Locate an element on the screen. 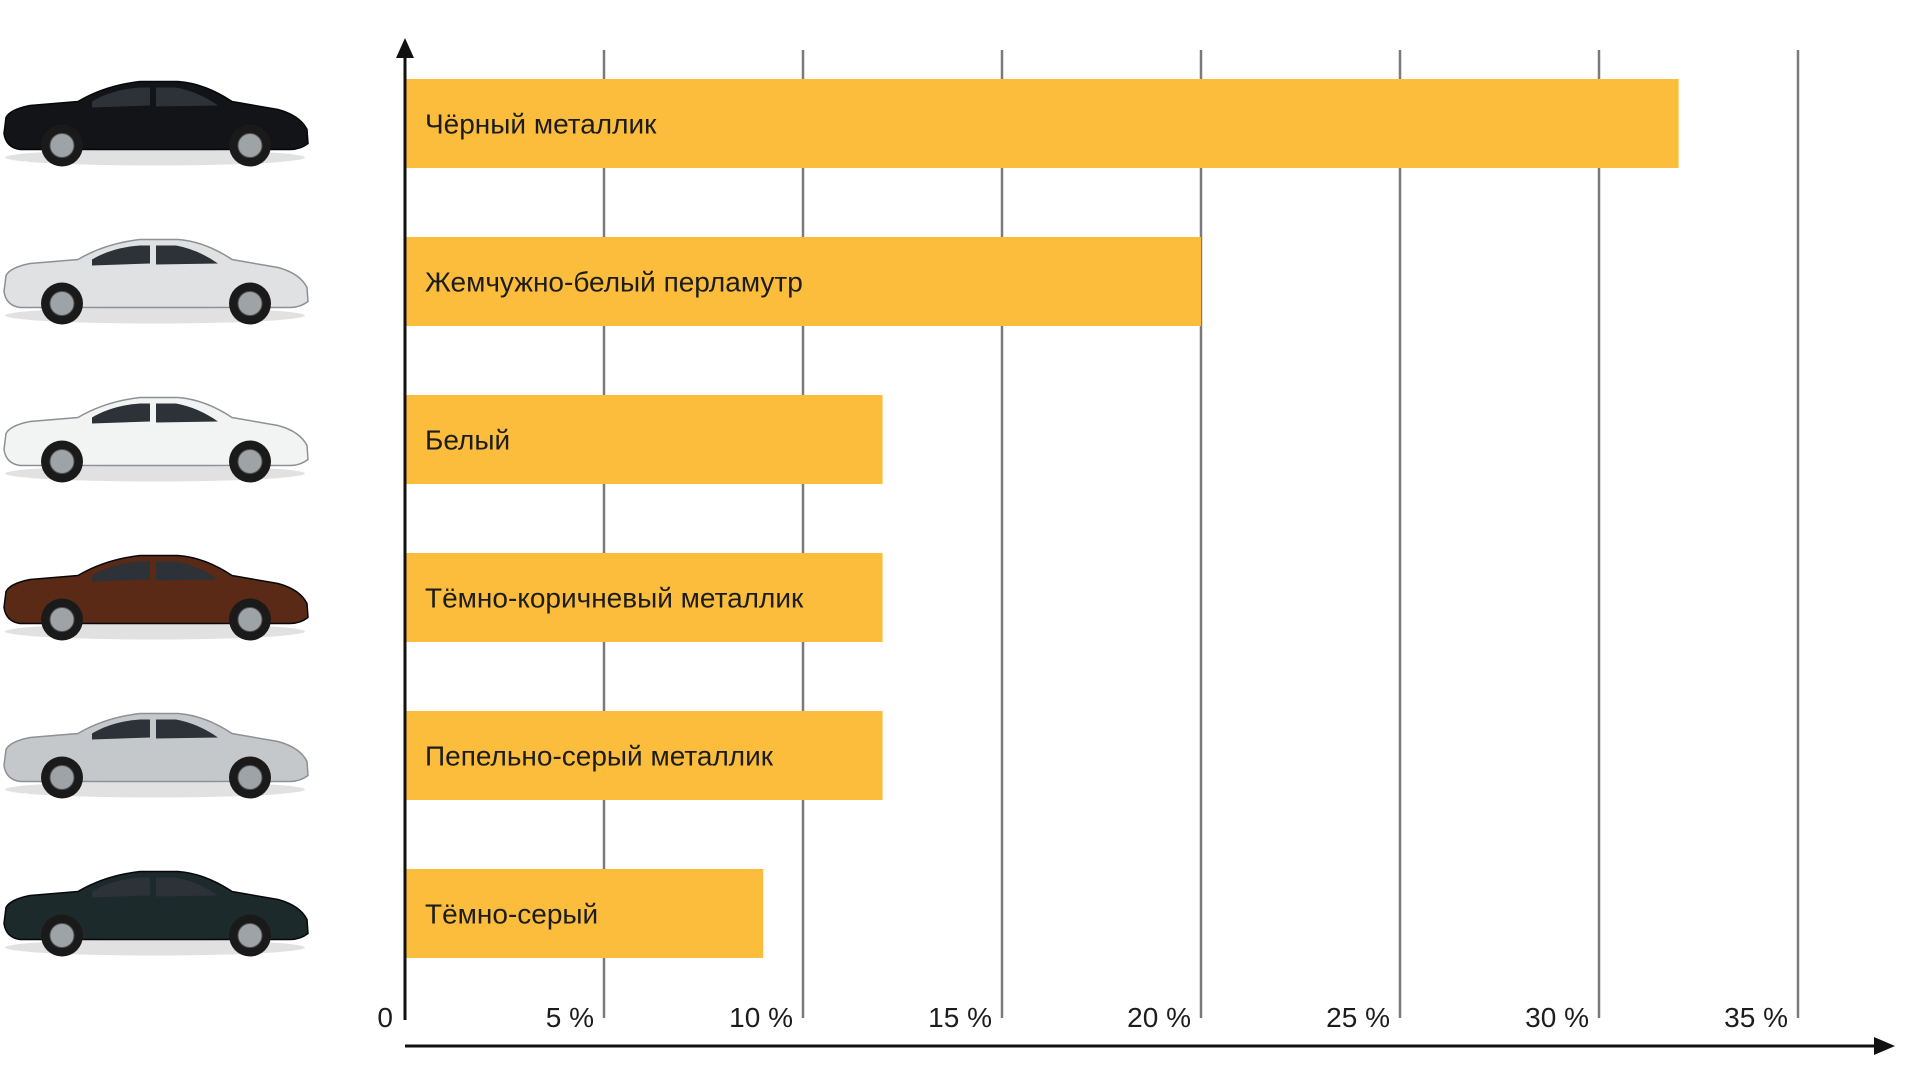  x-tick-label: 5 % is located at coordinates (570, 1017).